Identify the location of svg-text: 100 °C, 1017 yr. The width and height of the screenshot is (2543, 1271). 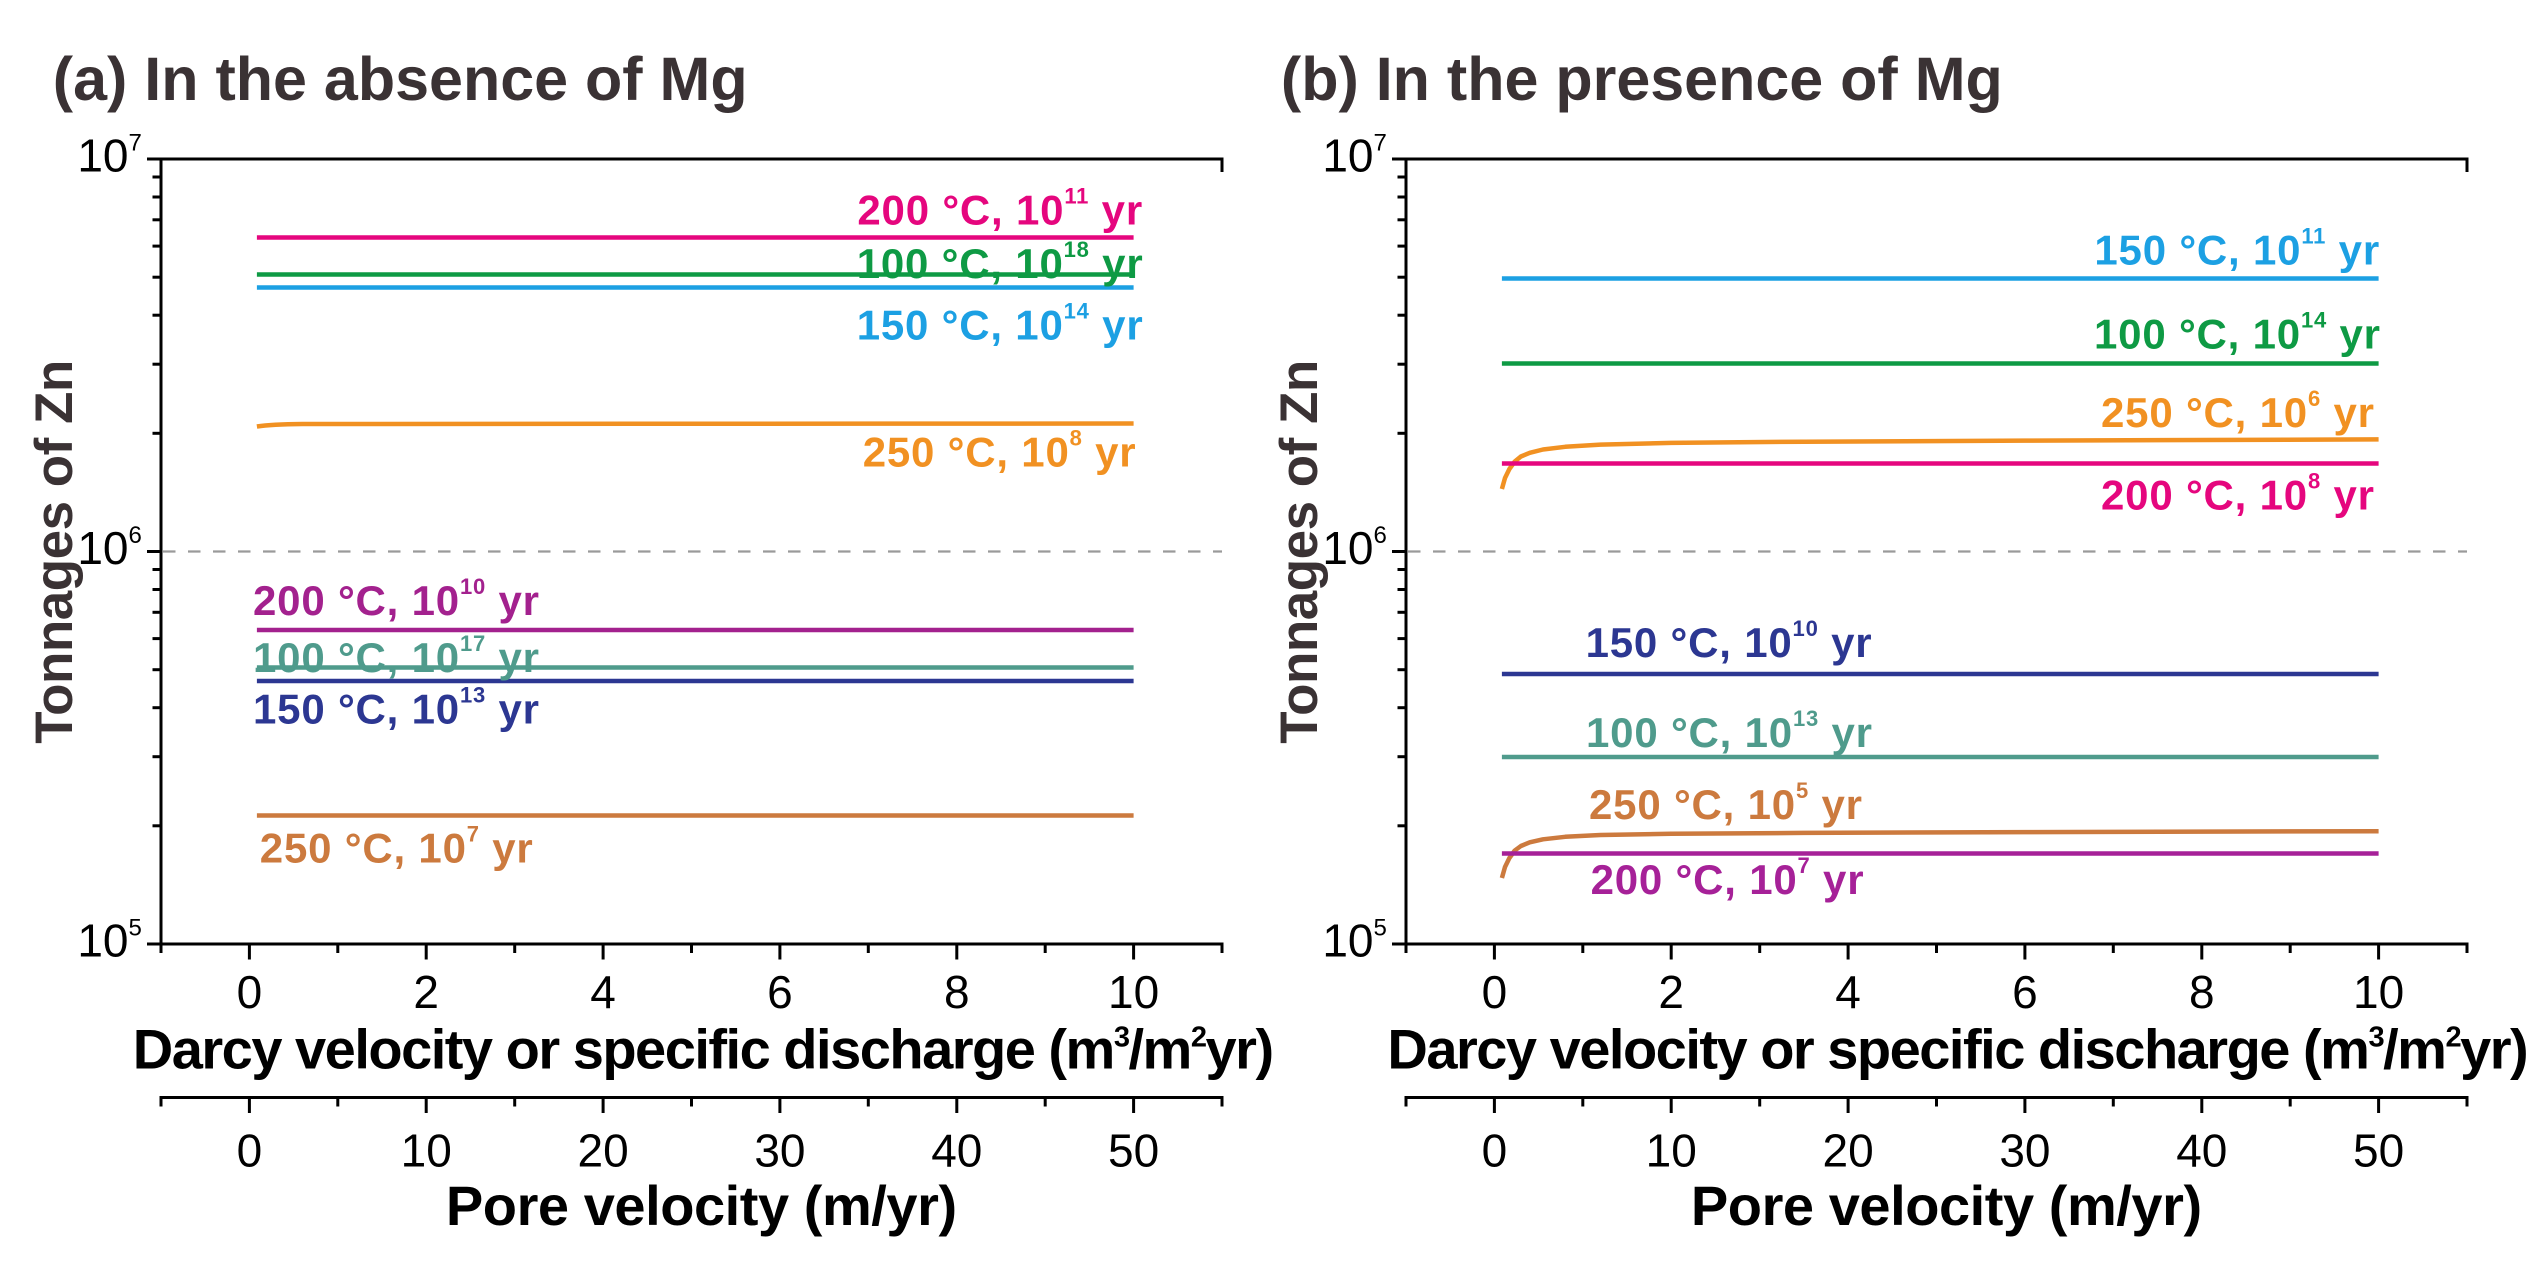
(396, 656).